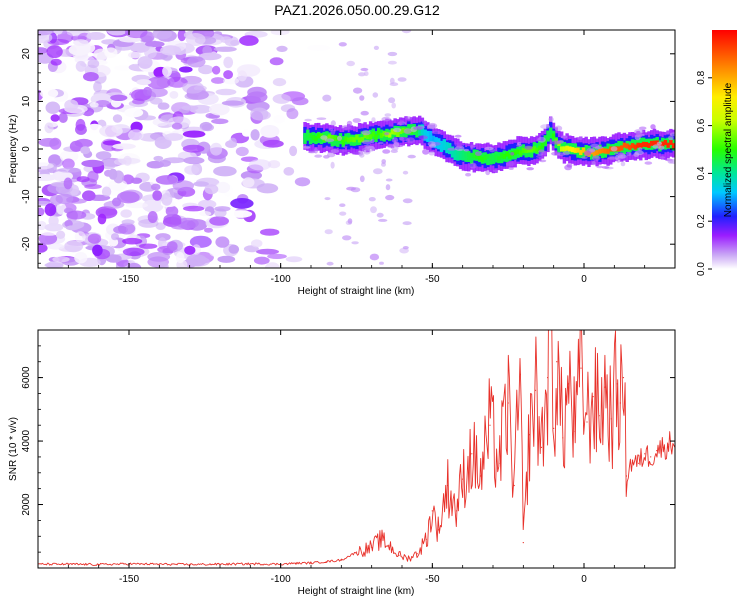  What do you see at coordinates (724, 149) in the screenshot?
I see `colorbar-gradient` at bounding box center [724, 149].